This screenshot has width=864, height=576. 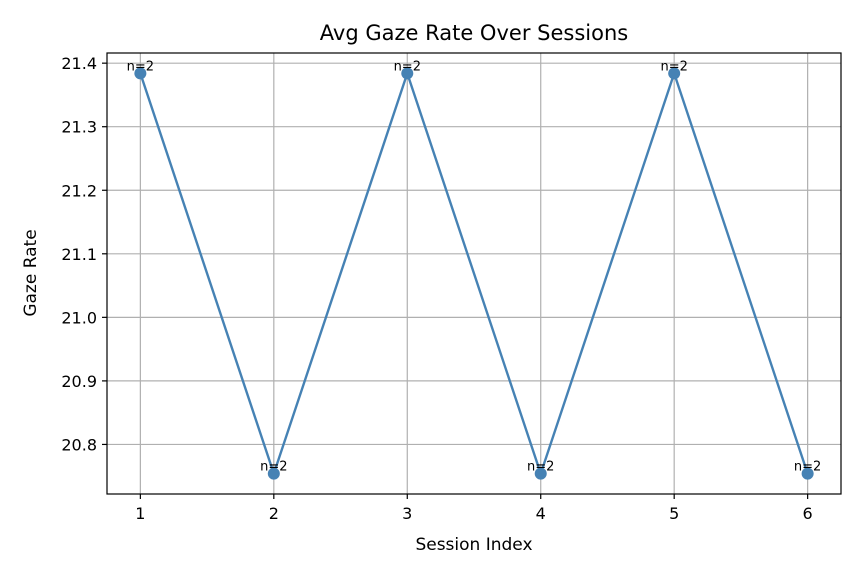 What do you see at coordinates (473, 545) in the screenshot?
I see `x-axis-label: Session Index` at bounding box center [473, 545].